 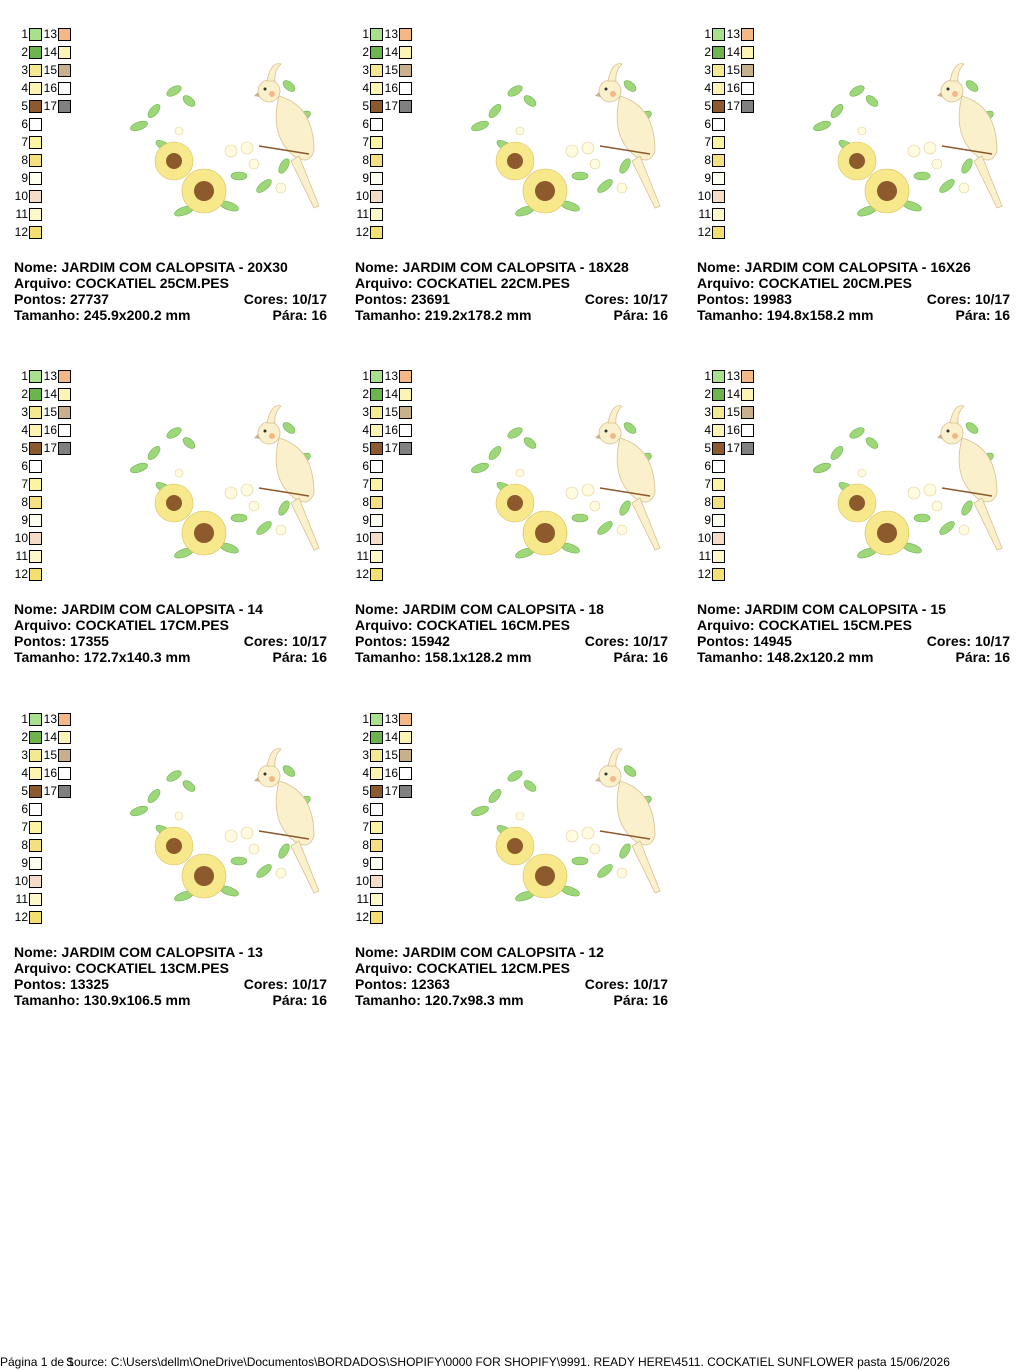 What do you see at coordinates (631, 657) in the screenshot?
I see `label: Pára:` at bounding box center [631, 657].